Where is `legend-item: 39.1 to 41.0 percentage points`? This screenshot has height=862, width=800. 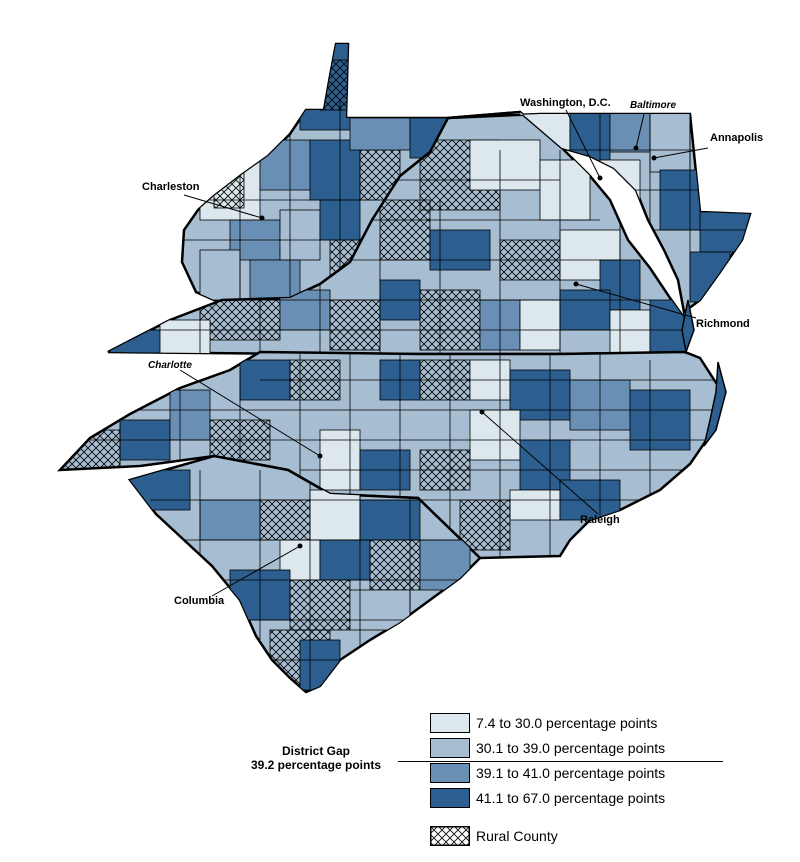 legend-item: 39.1 to 41.0 percentage points is located at coordinates (547, 773).